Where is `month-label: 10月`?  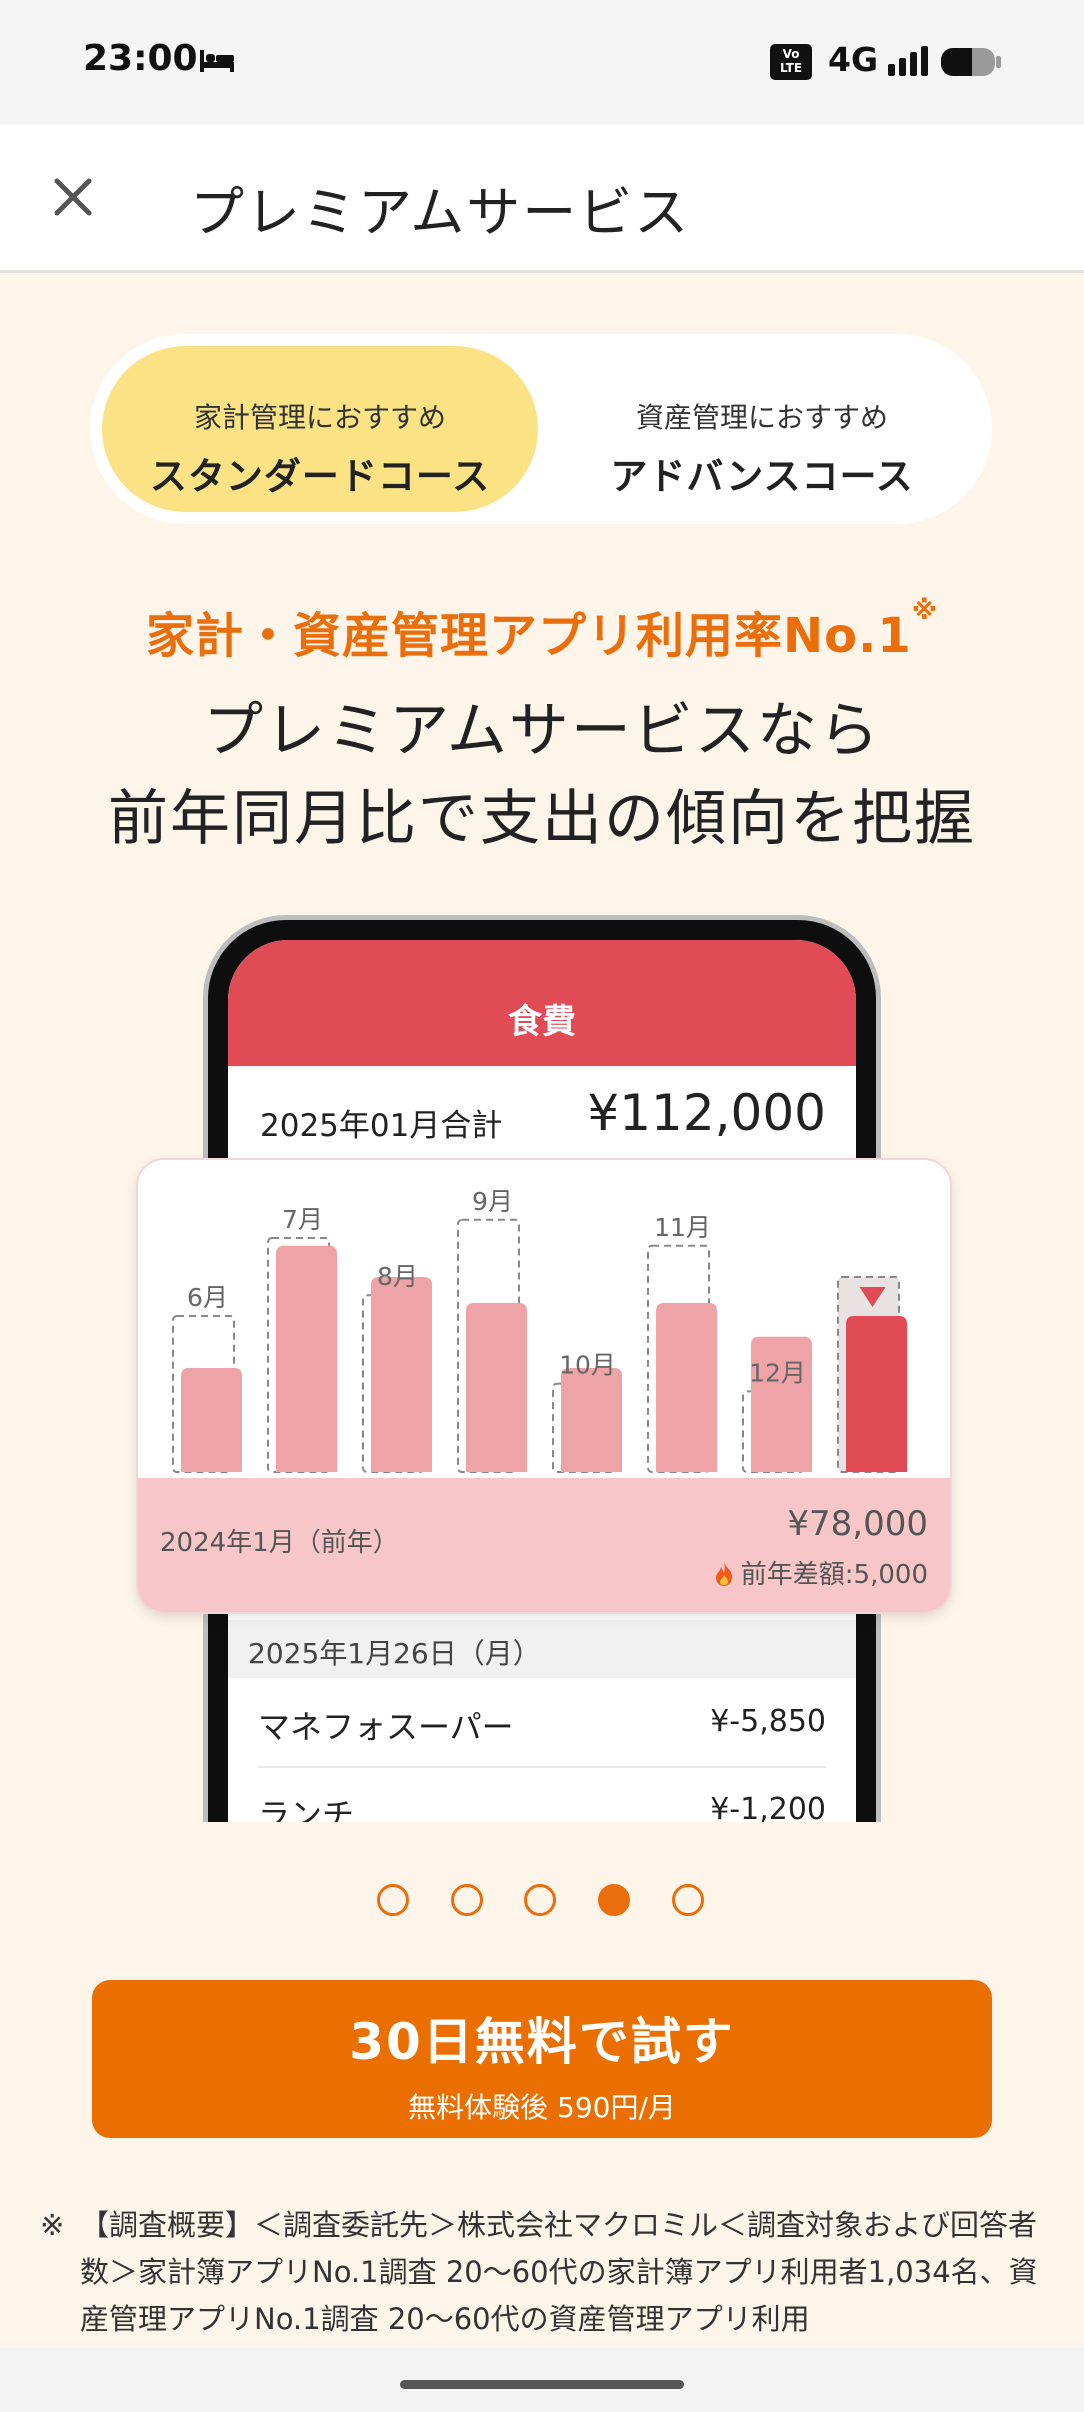
month-label: 10月 is located at coordinates (587, 1365).